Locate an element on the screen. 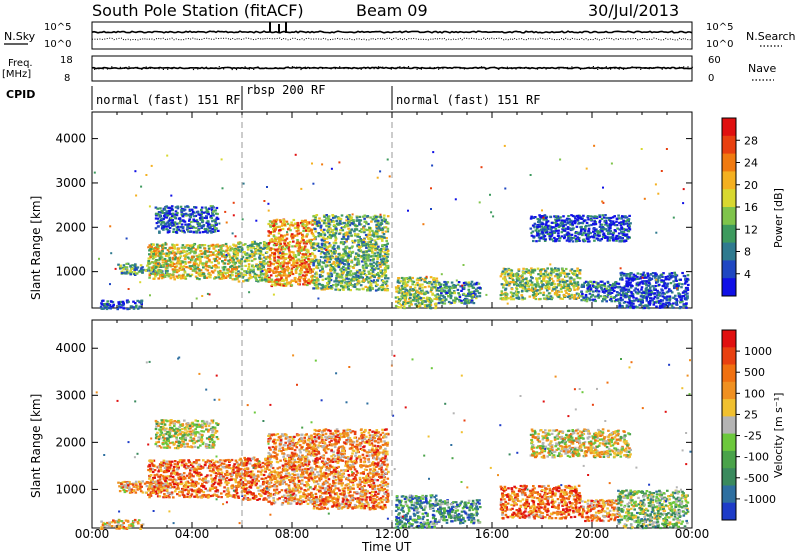 The image size is (800, 554). colorbar-tick-label: -25 is located at coordinates (753, 436).